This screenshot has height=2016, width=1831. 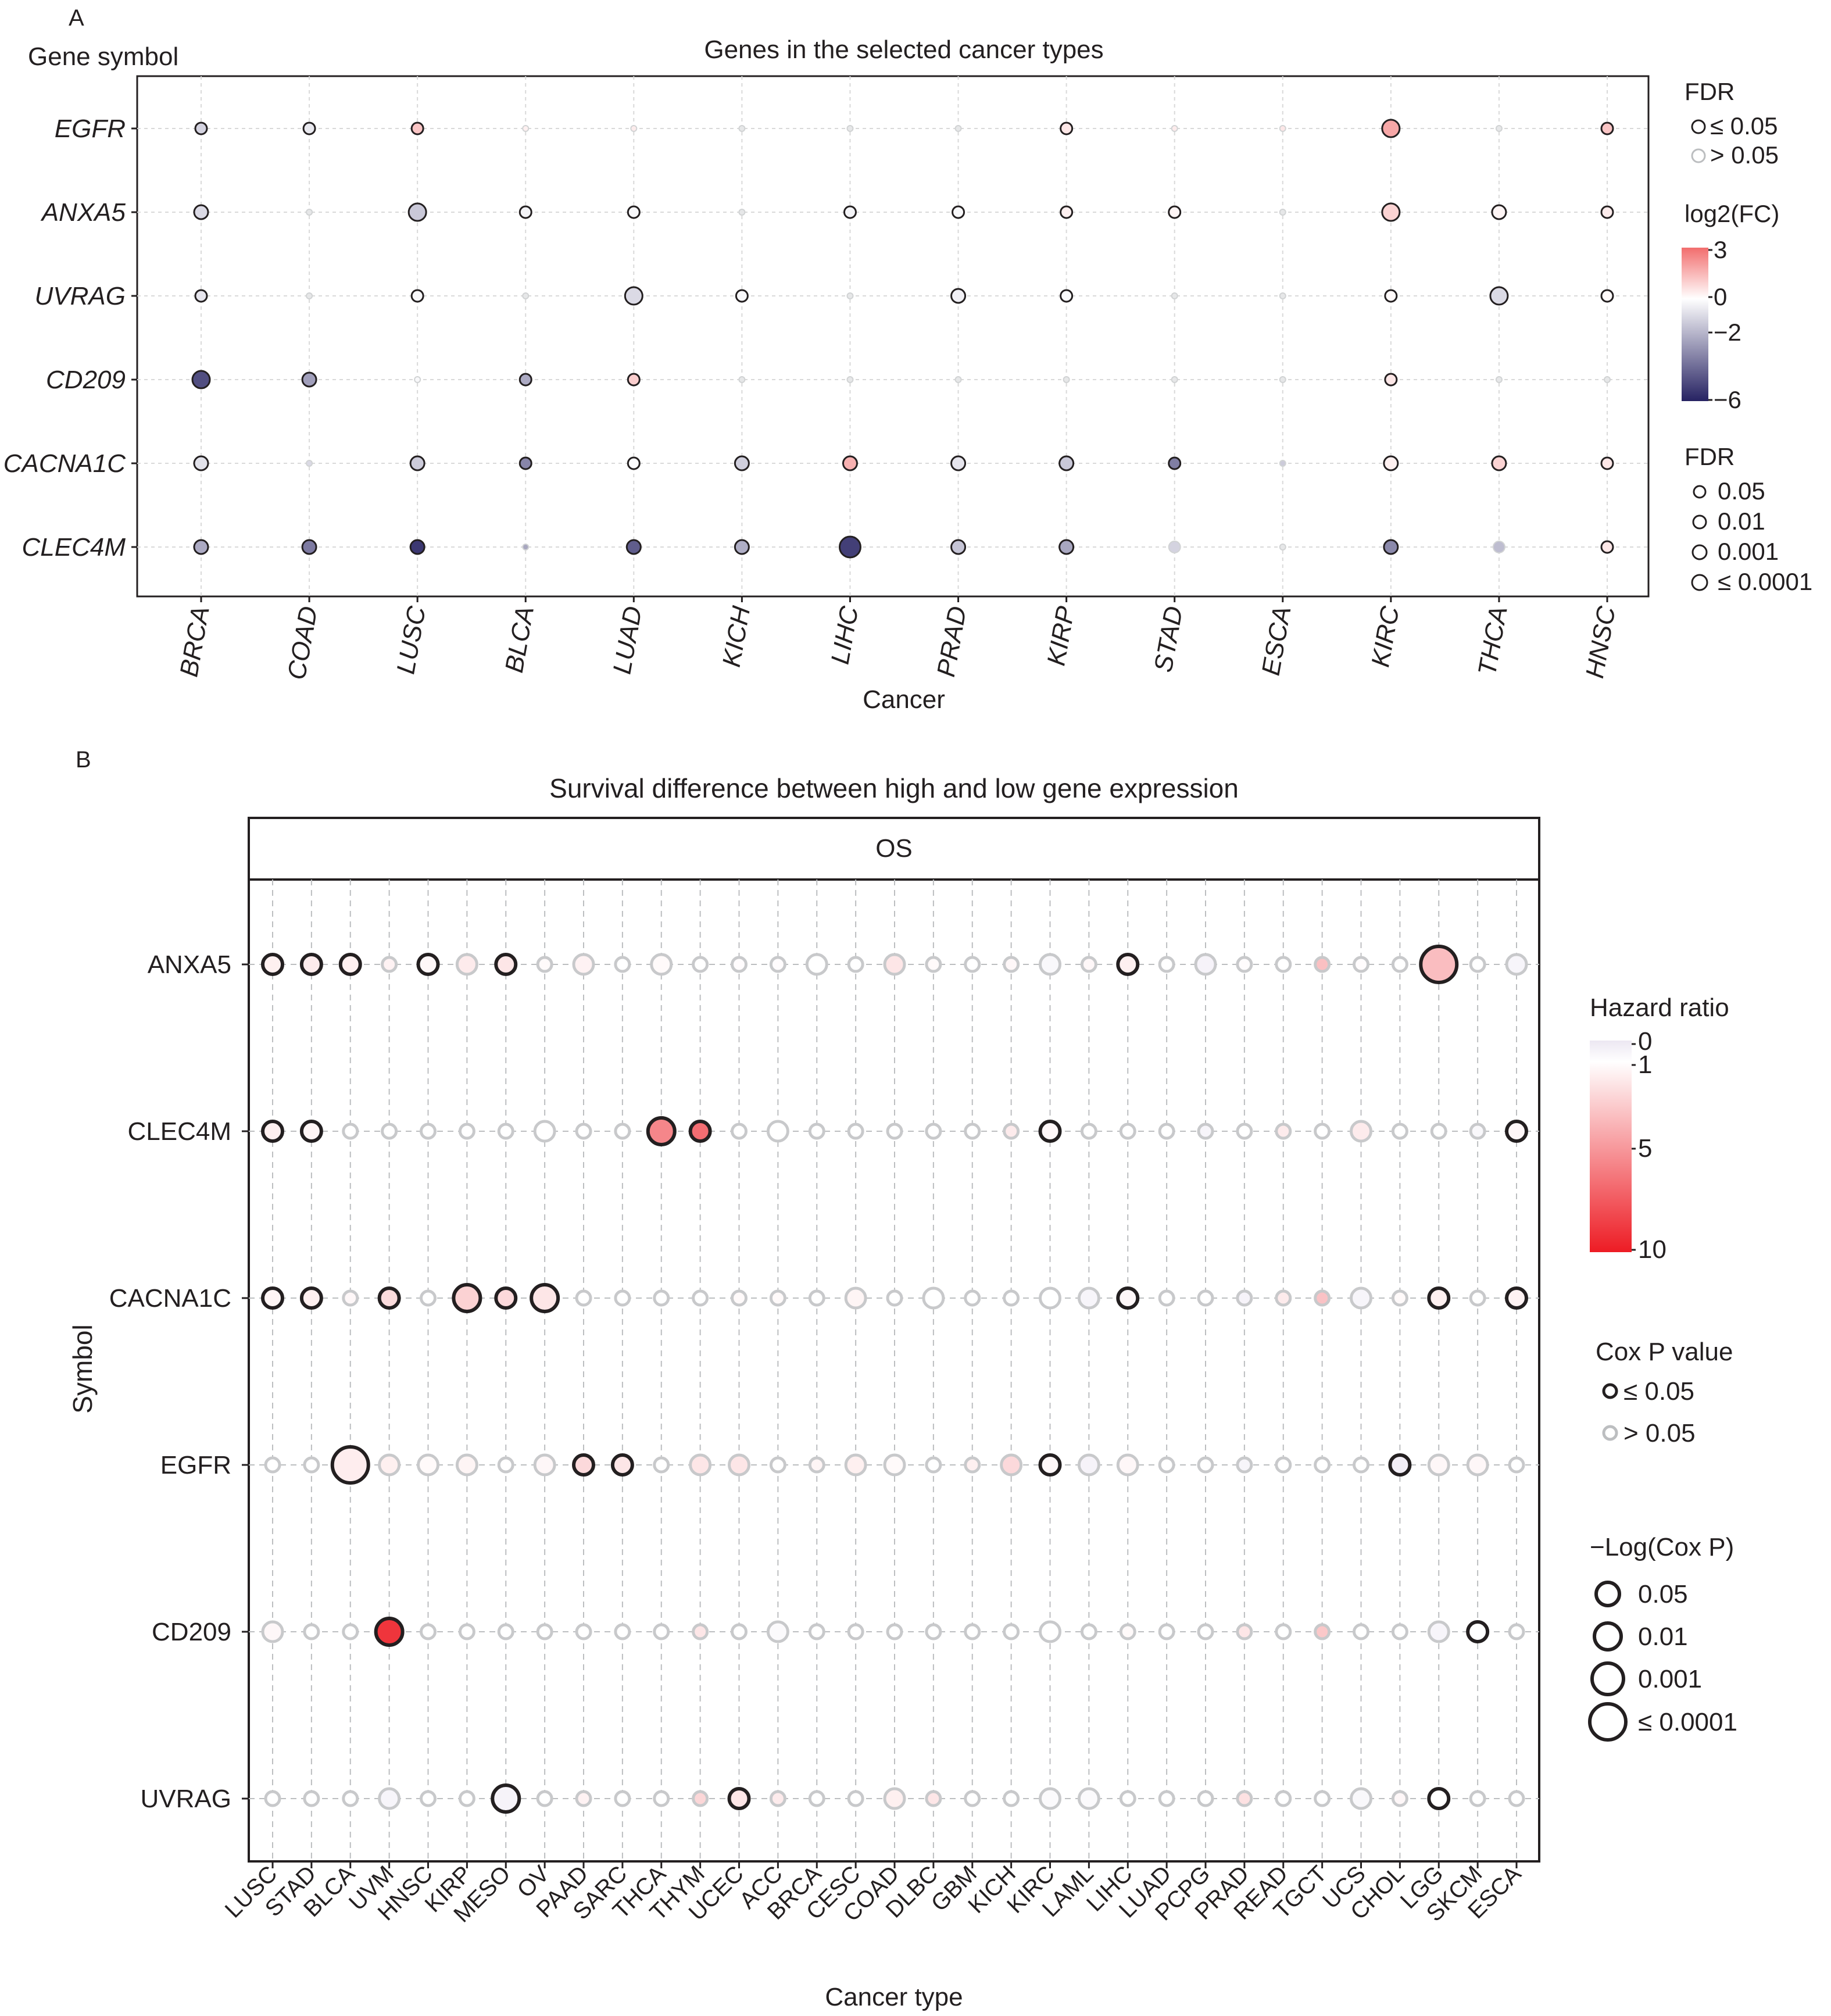 What do you see at coordinates (1670, 1679) in the screenshot?
I see `legend-logp-label: 0.001` at bounding box center [1670, 1679].